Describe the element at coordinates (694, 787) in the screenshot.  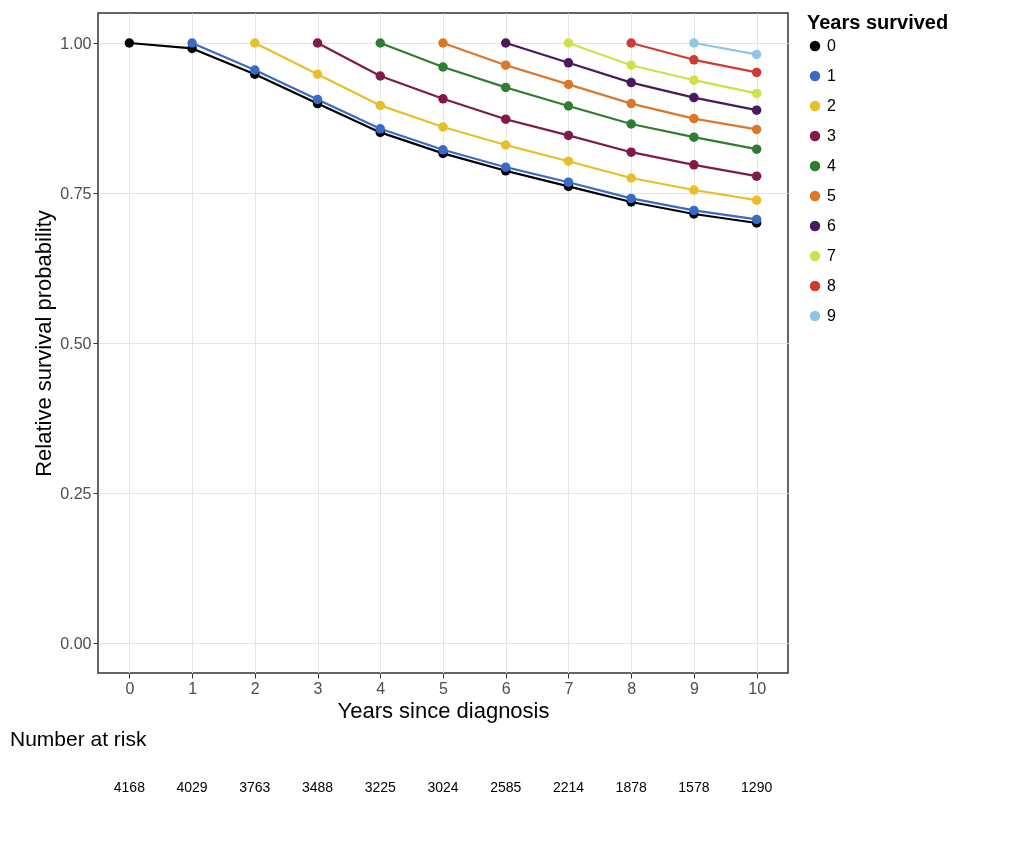
I see `text: 1578` at that location.